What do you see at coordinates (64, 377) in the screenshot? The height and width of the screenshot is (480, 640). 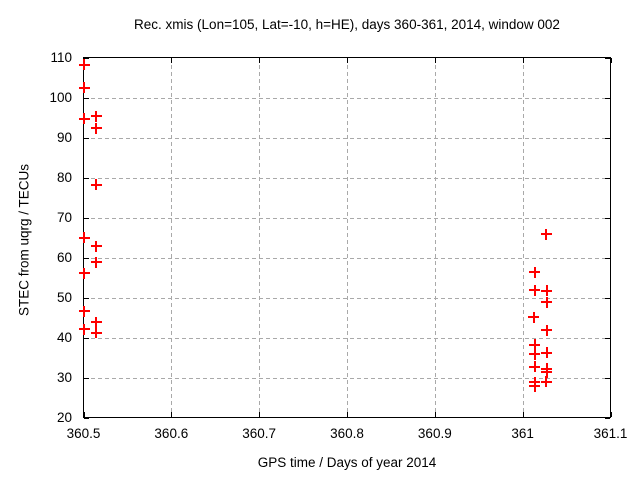 I see `y-tick-label: 30` at bounding box center [64, 377].